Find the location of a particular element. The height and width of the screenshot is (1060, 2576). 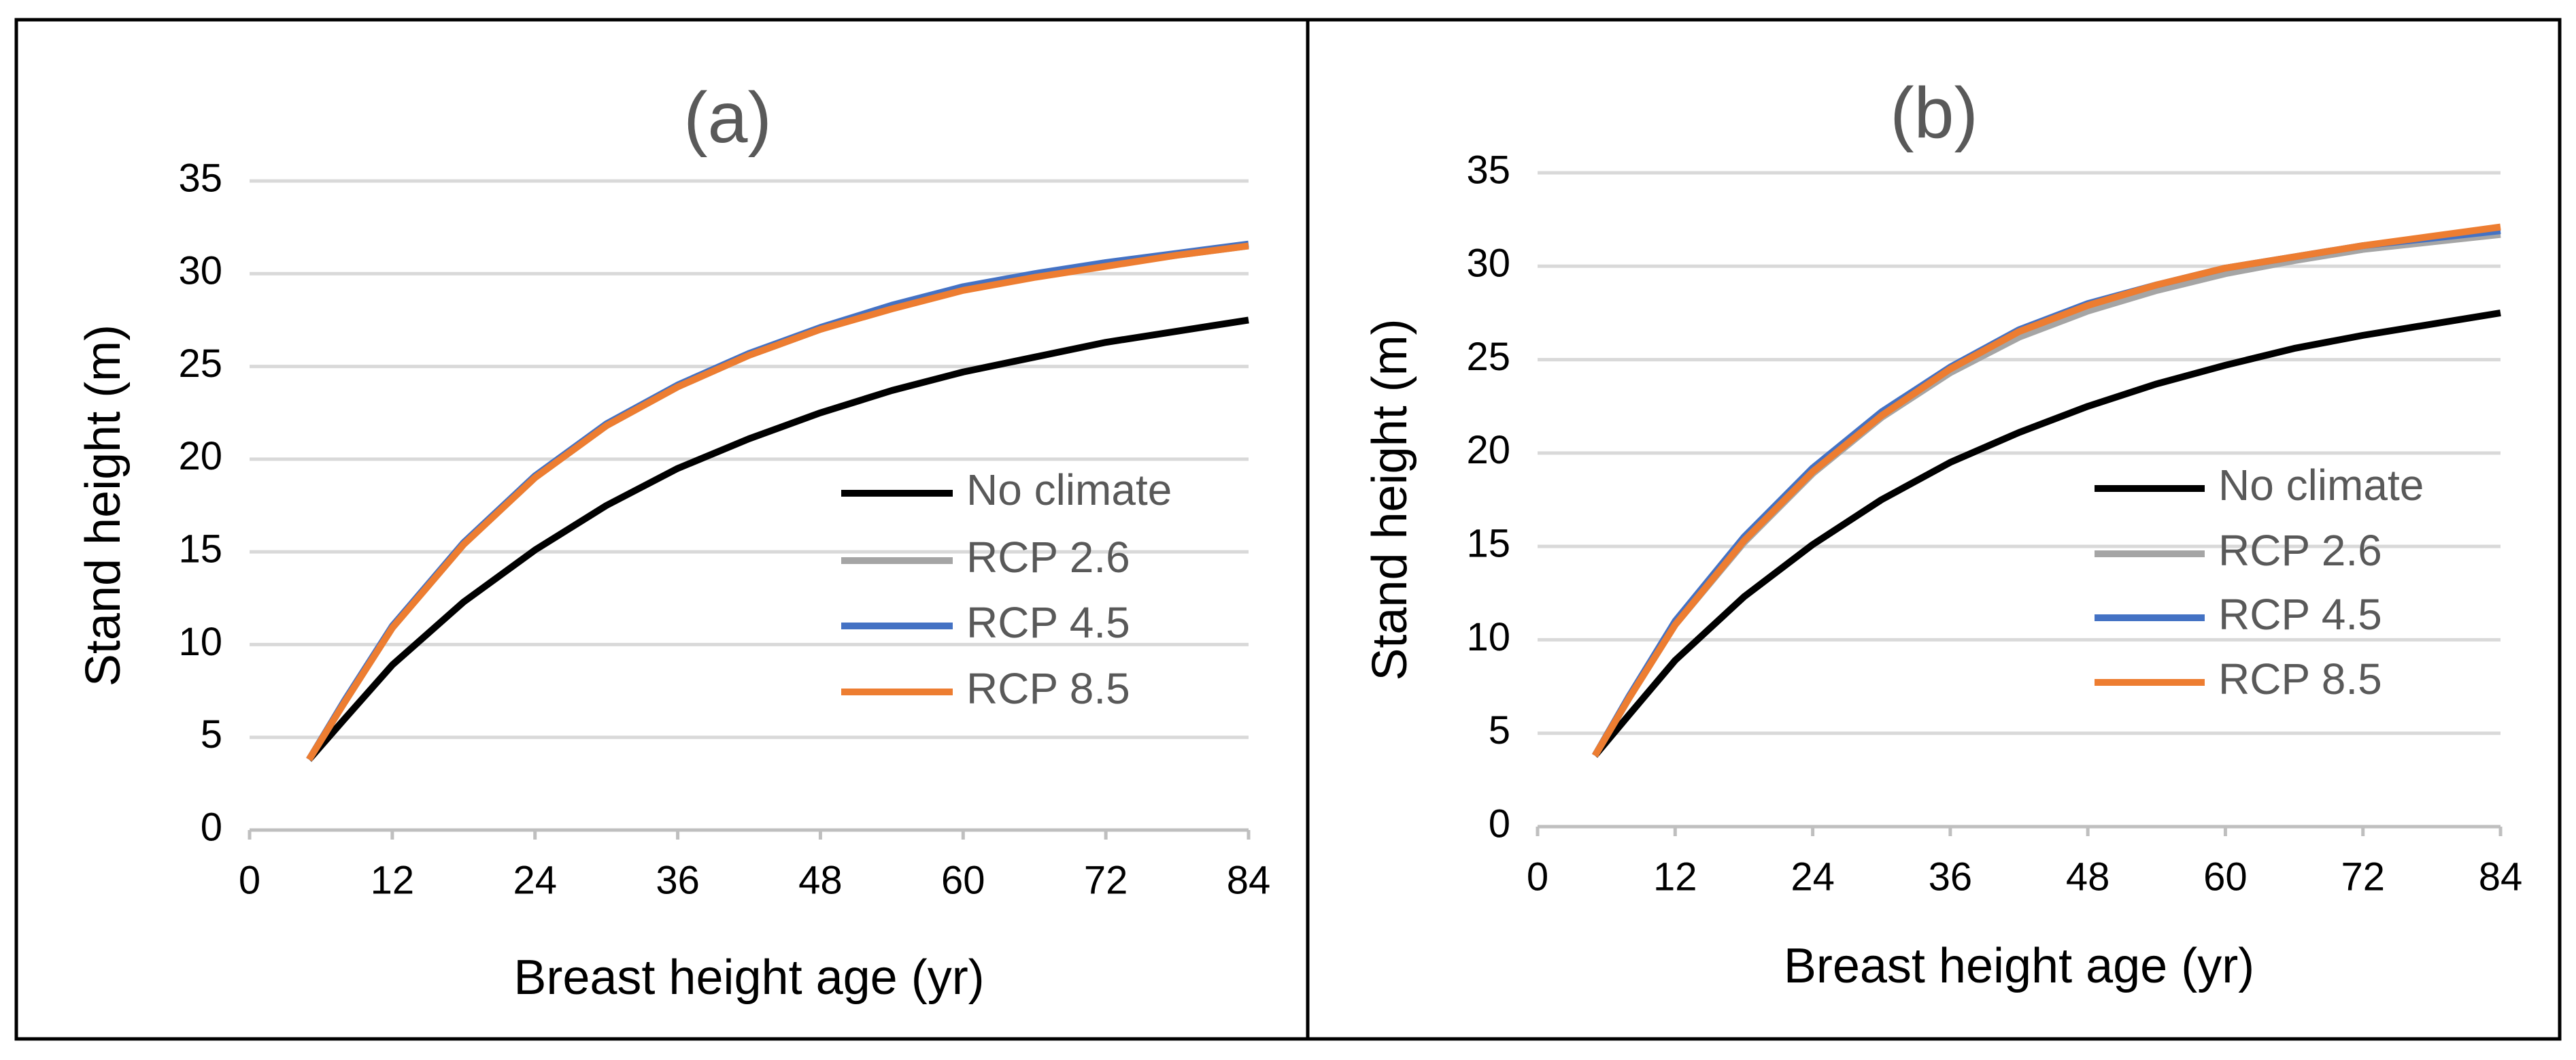

chart-title: (a) is located at coordinates (727, 118).